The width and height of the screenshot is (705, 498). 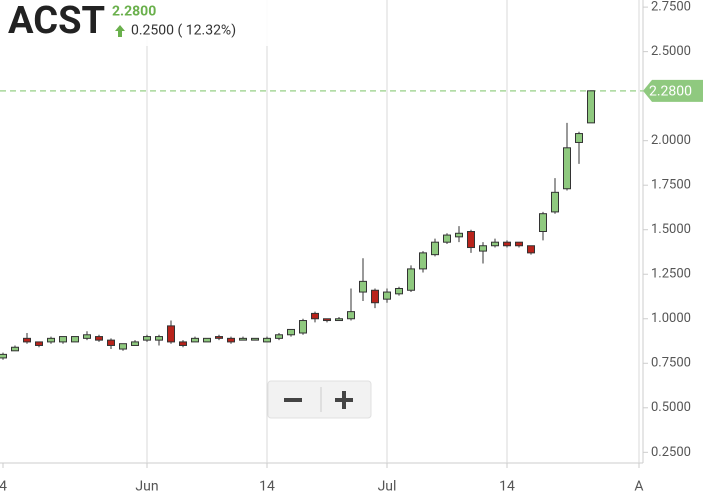 I want to click on y-tick-label: 2.5000, so click(x=671, y=51).